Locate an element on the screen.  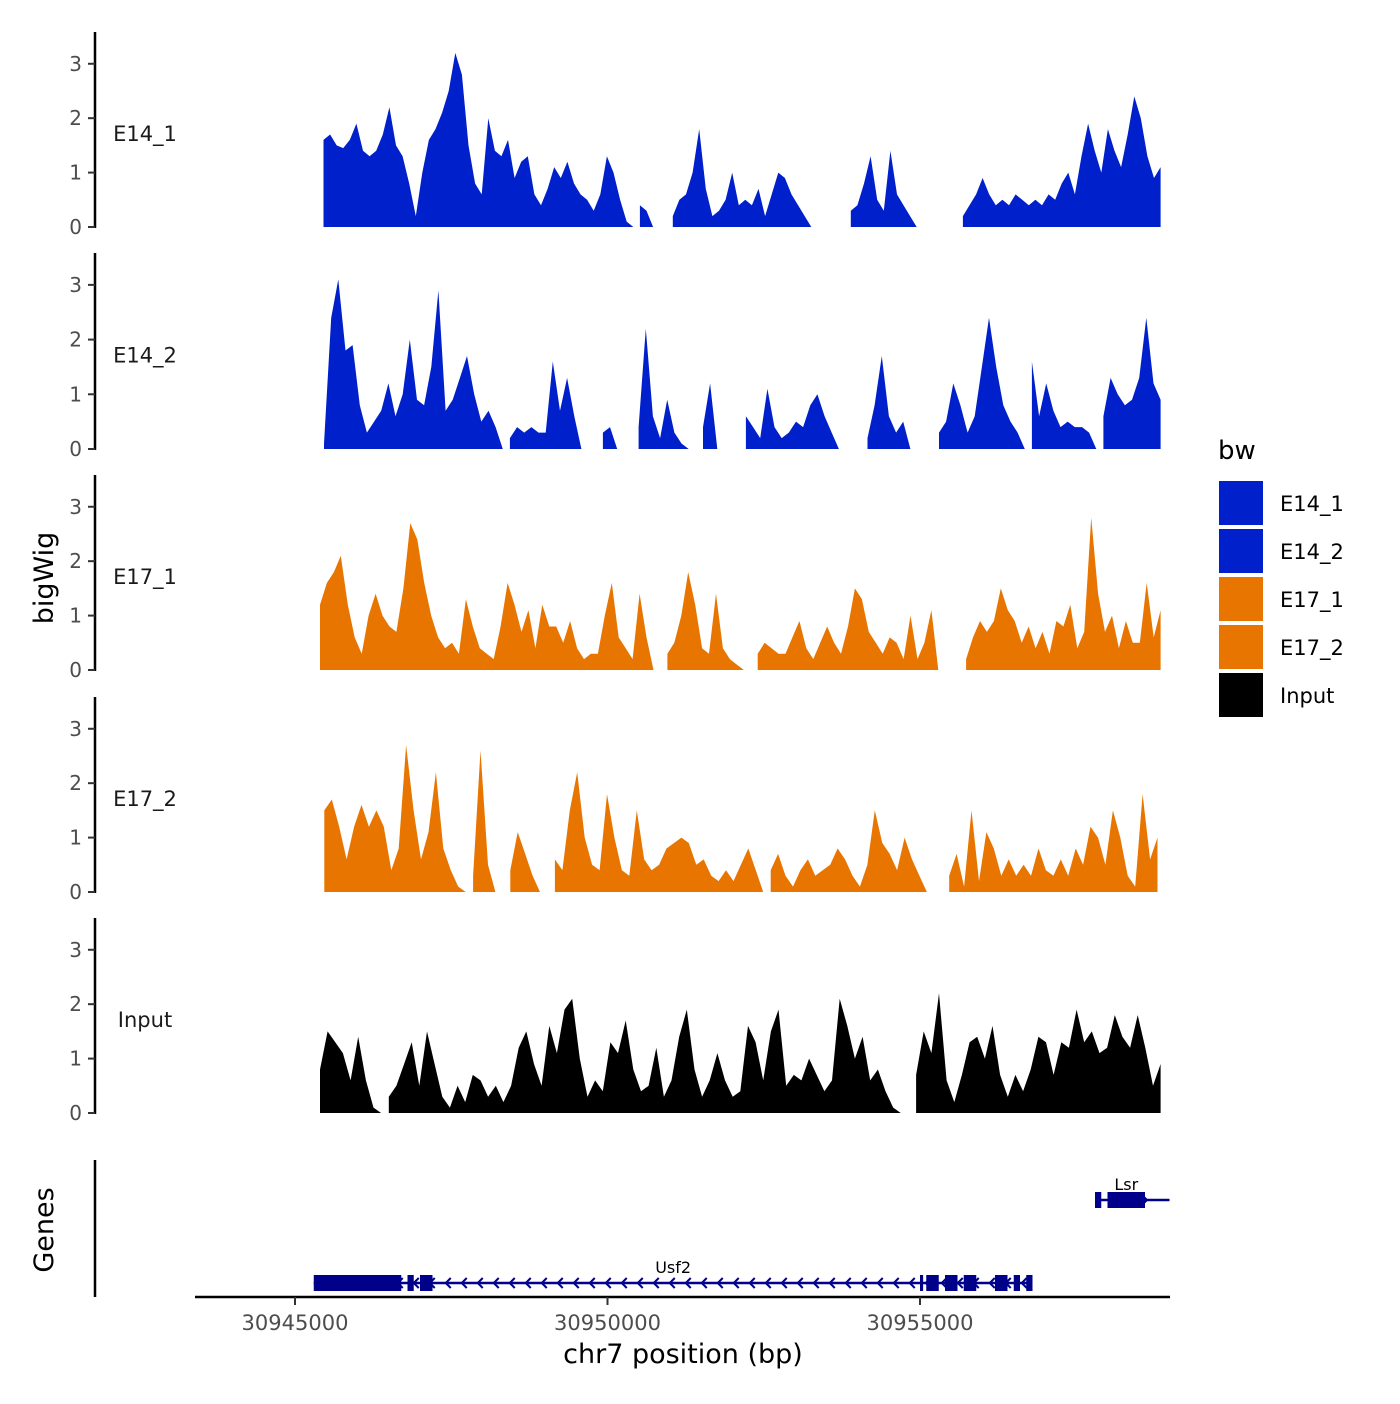
track-label-E17_1: E17_1 is located at coordinates (145, 577).